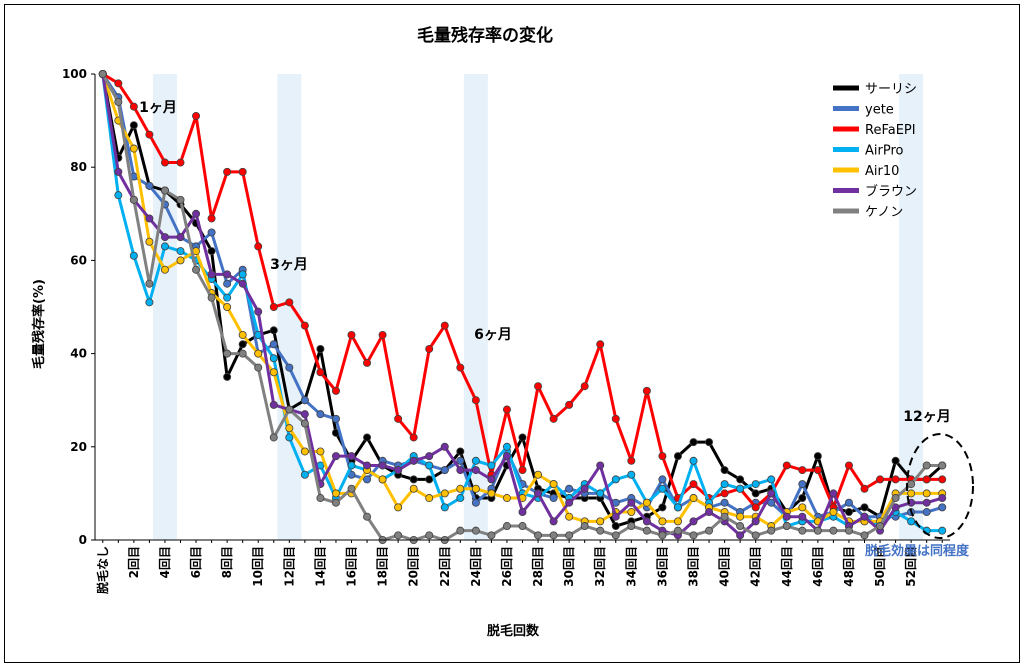 Image resolution: width=1024 pixels, height=667 pixels. What do you see at coordinates (74, 74) in the screenshot?
I see `y-tick-label: 100` at bounding box center [74, 74].